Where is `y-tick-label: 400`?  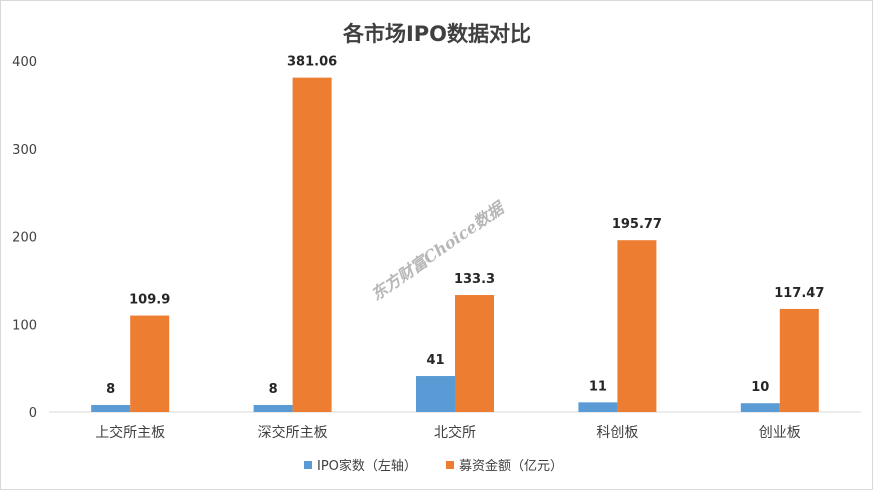 y-tick-label: 400 is located at coordinates (24, 62).